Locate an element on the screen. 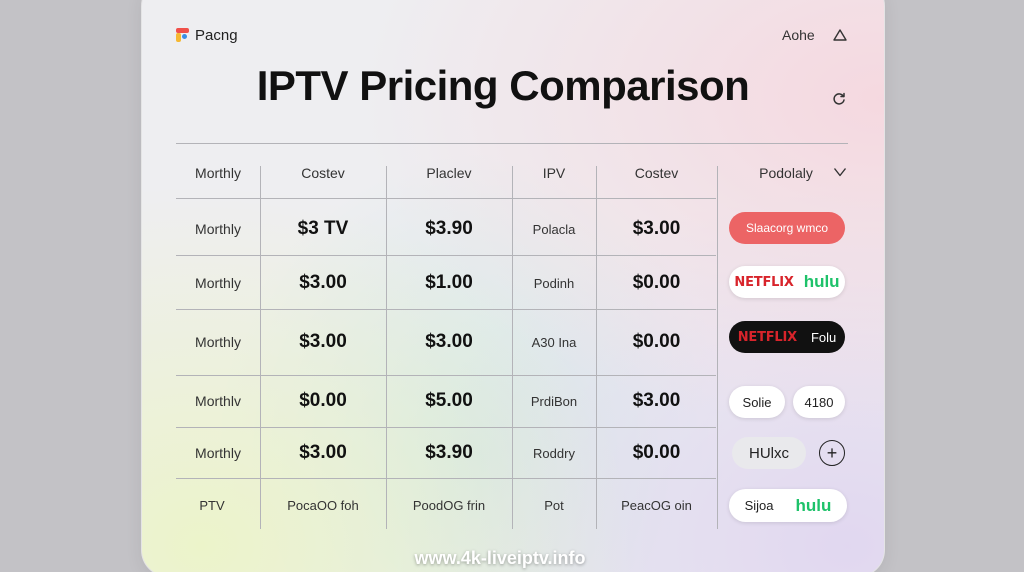 This screenshot has height=572, width=1024. option-pill: 4180 is located at coordinates (819, 402).